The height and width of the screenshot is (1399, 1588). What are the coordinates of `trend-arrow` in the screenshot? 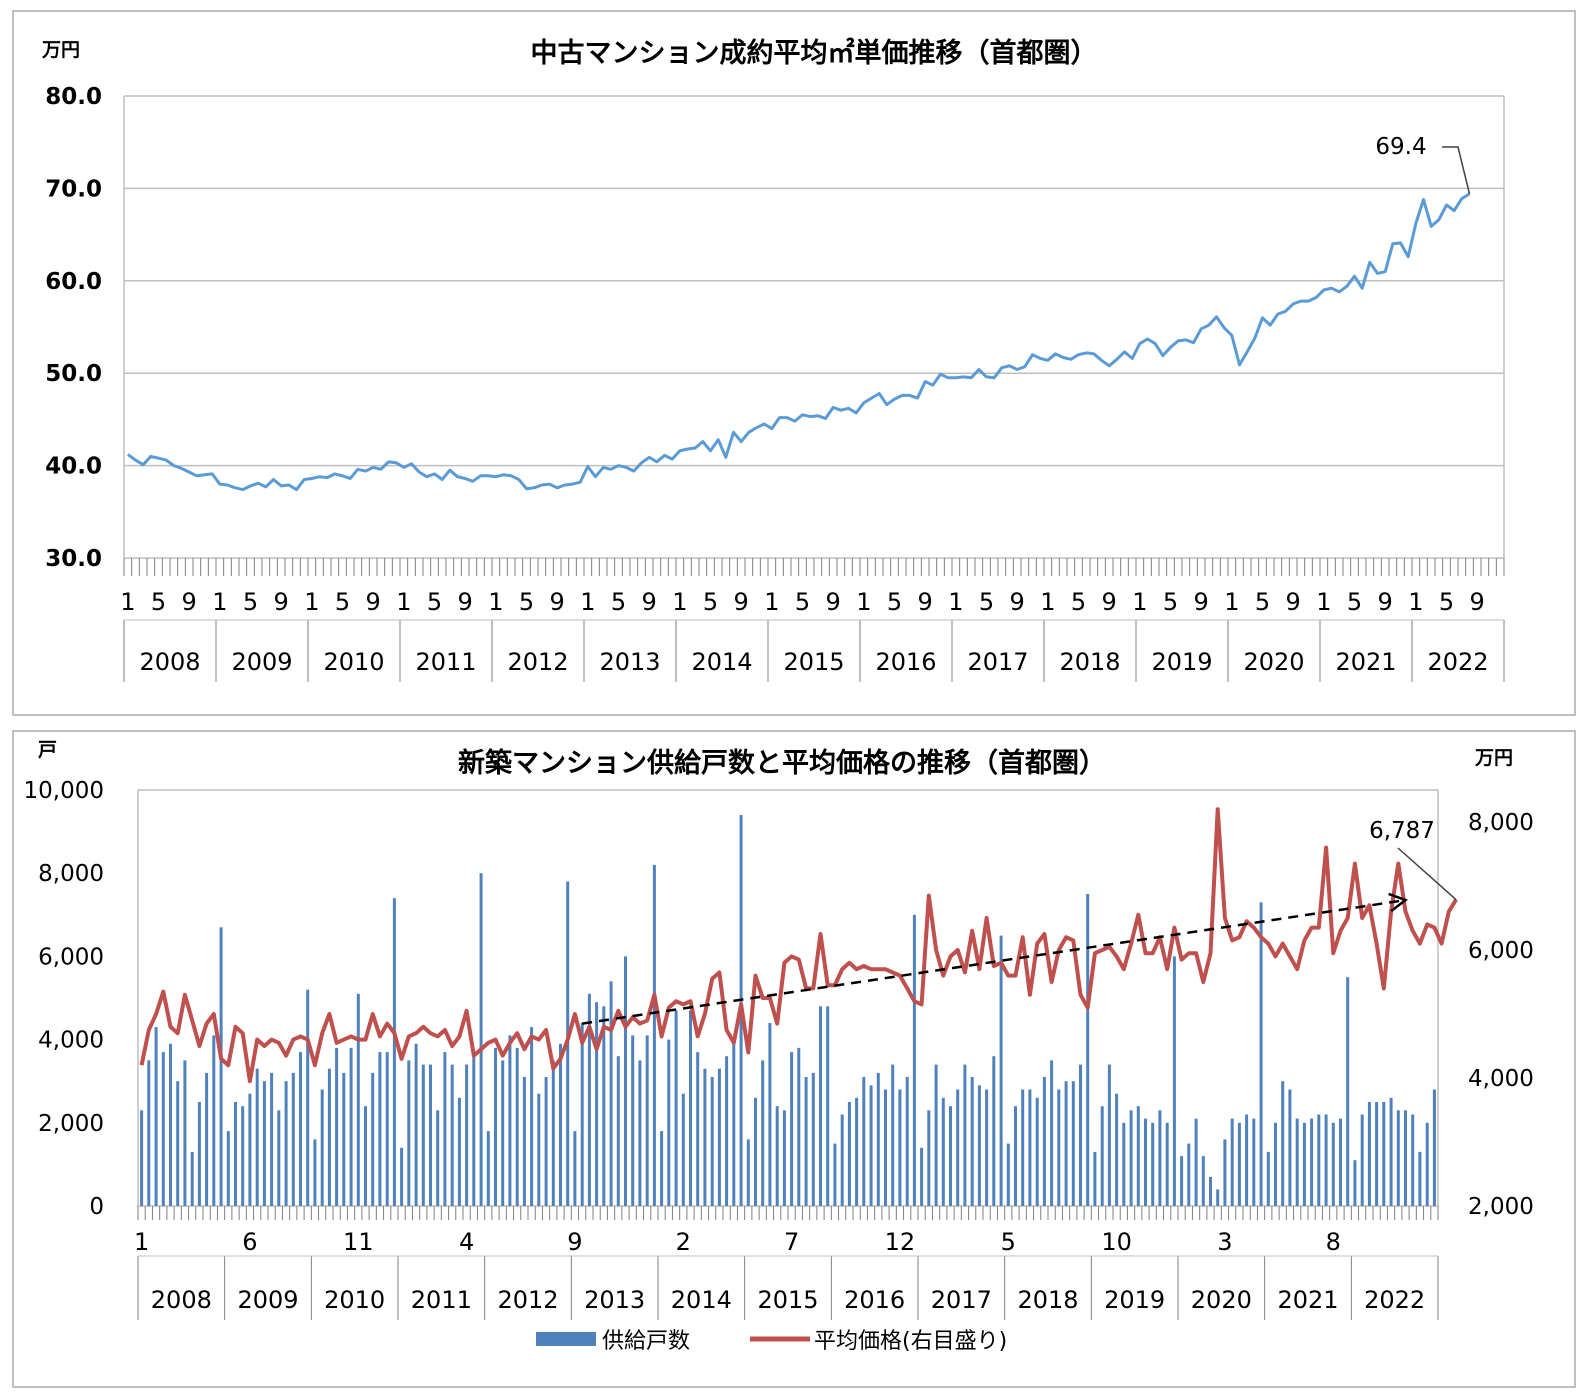 It's located at (995, 958).